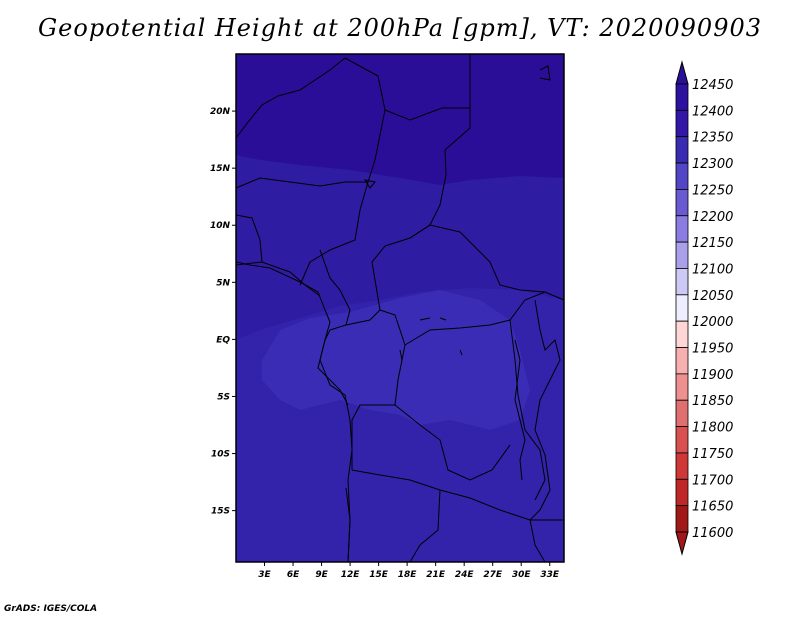 The height and width of the screenshot is (618, 800). I want to click on lat-tick-label: 5S, so click(223, 397).